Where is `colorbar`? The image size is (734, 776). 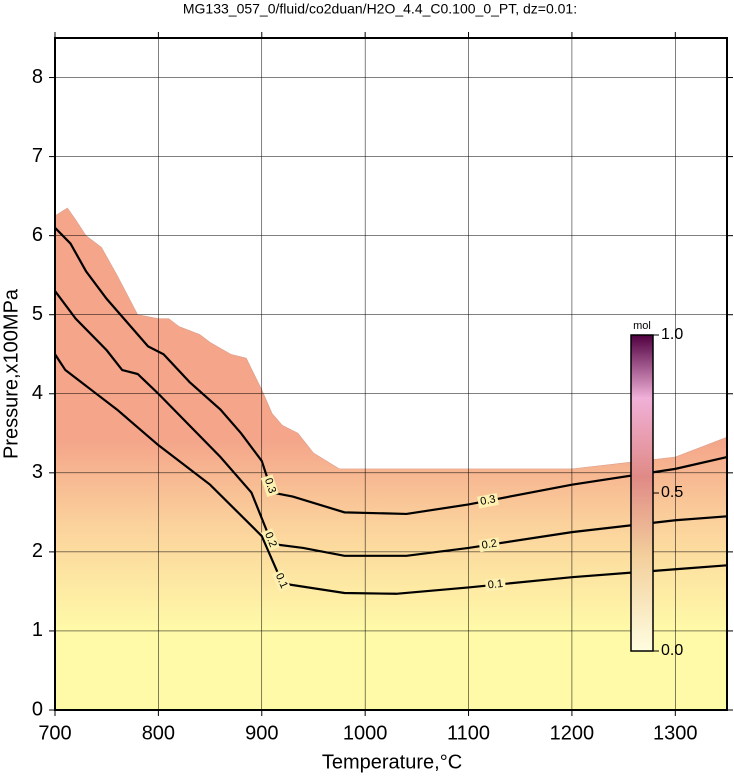
colorbar is located at coordinates (642, 493).